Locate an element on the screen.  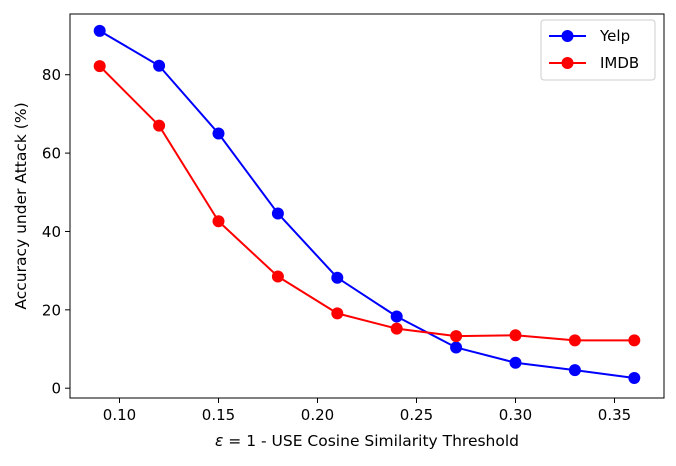
x-tick-label: 0.20 is located at coordinates (317, 415).